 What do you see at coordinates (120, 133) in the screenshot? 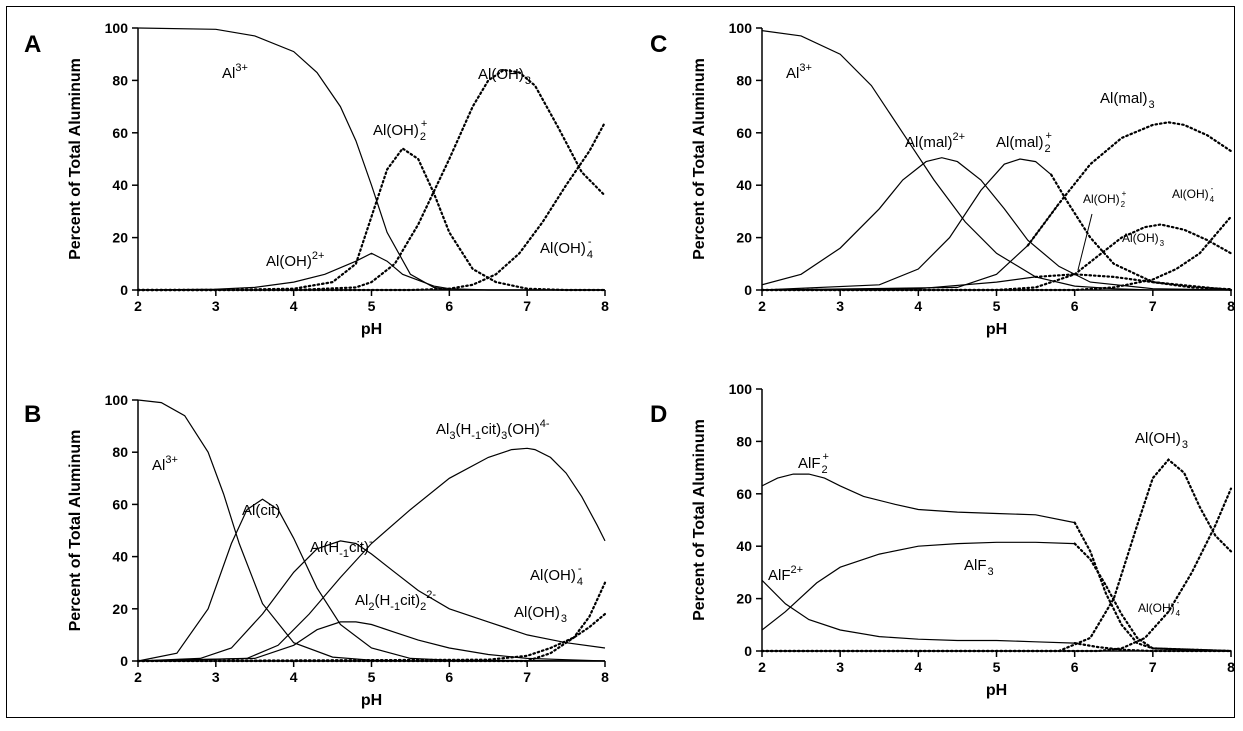
I see `panel-a-y-tick-label-3: 60` at bounding box center [120, 133].